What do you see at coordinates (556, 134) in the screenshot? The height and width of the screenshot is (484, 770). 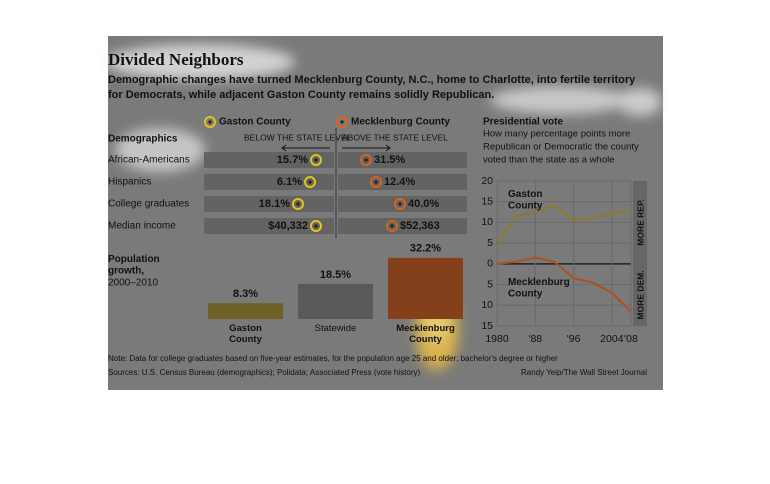 I see `line-subtitle: How many percentage points more` at bounding box center [556, 134].